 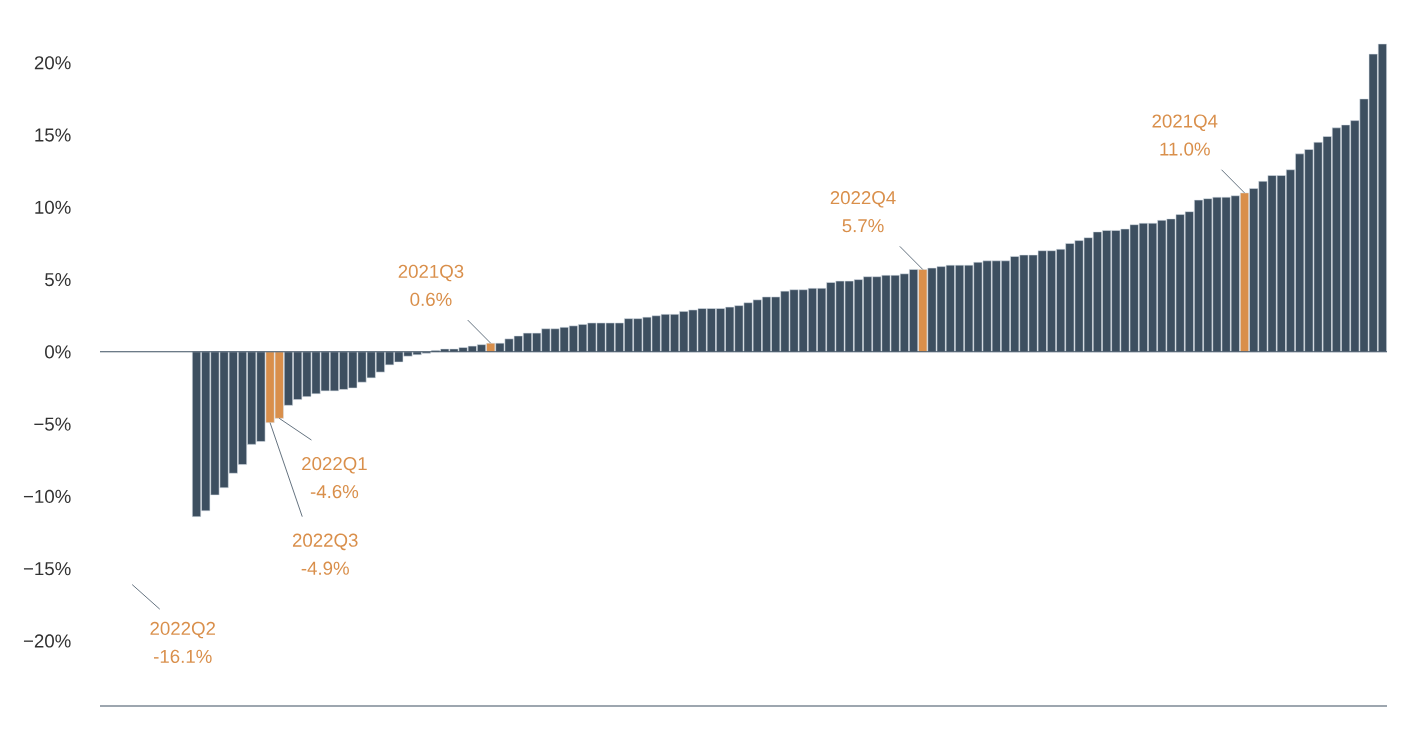 What do you see at coordinates (53, 207) in the screenshot?
I see `y-tick-label: 10%` at bounding box center [53, 207].